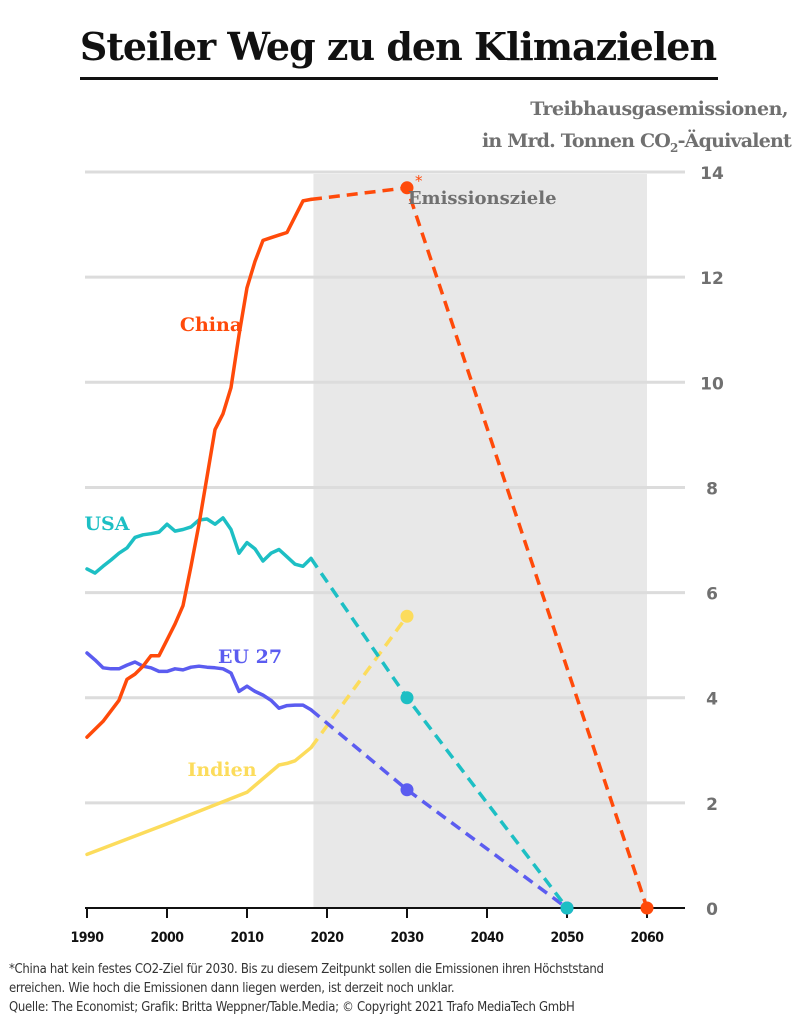 This screenshot has width=796, height=1024. What do you see at coordinates (712, 279) in the screenshot?
I see `y-tick-label: 12` at bounding box center [712, 279].